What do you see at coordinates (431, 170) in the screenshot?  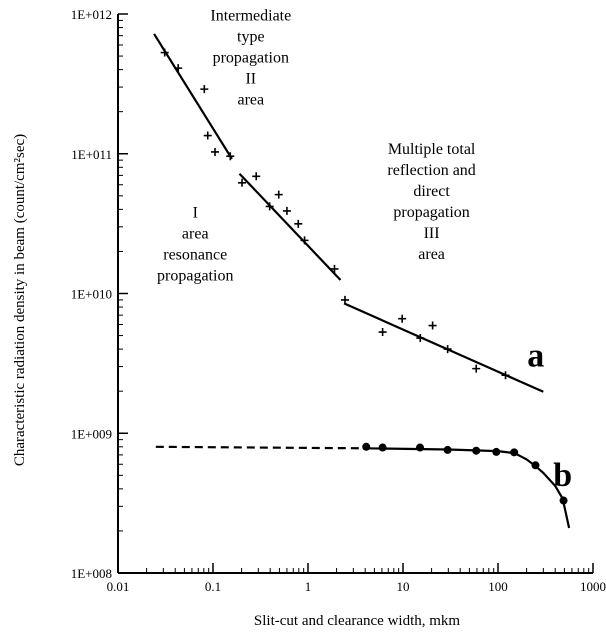 I see `region-annotation-3: reflection and` at bounding box center [431, 170].